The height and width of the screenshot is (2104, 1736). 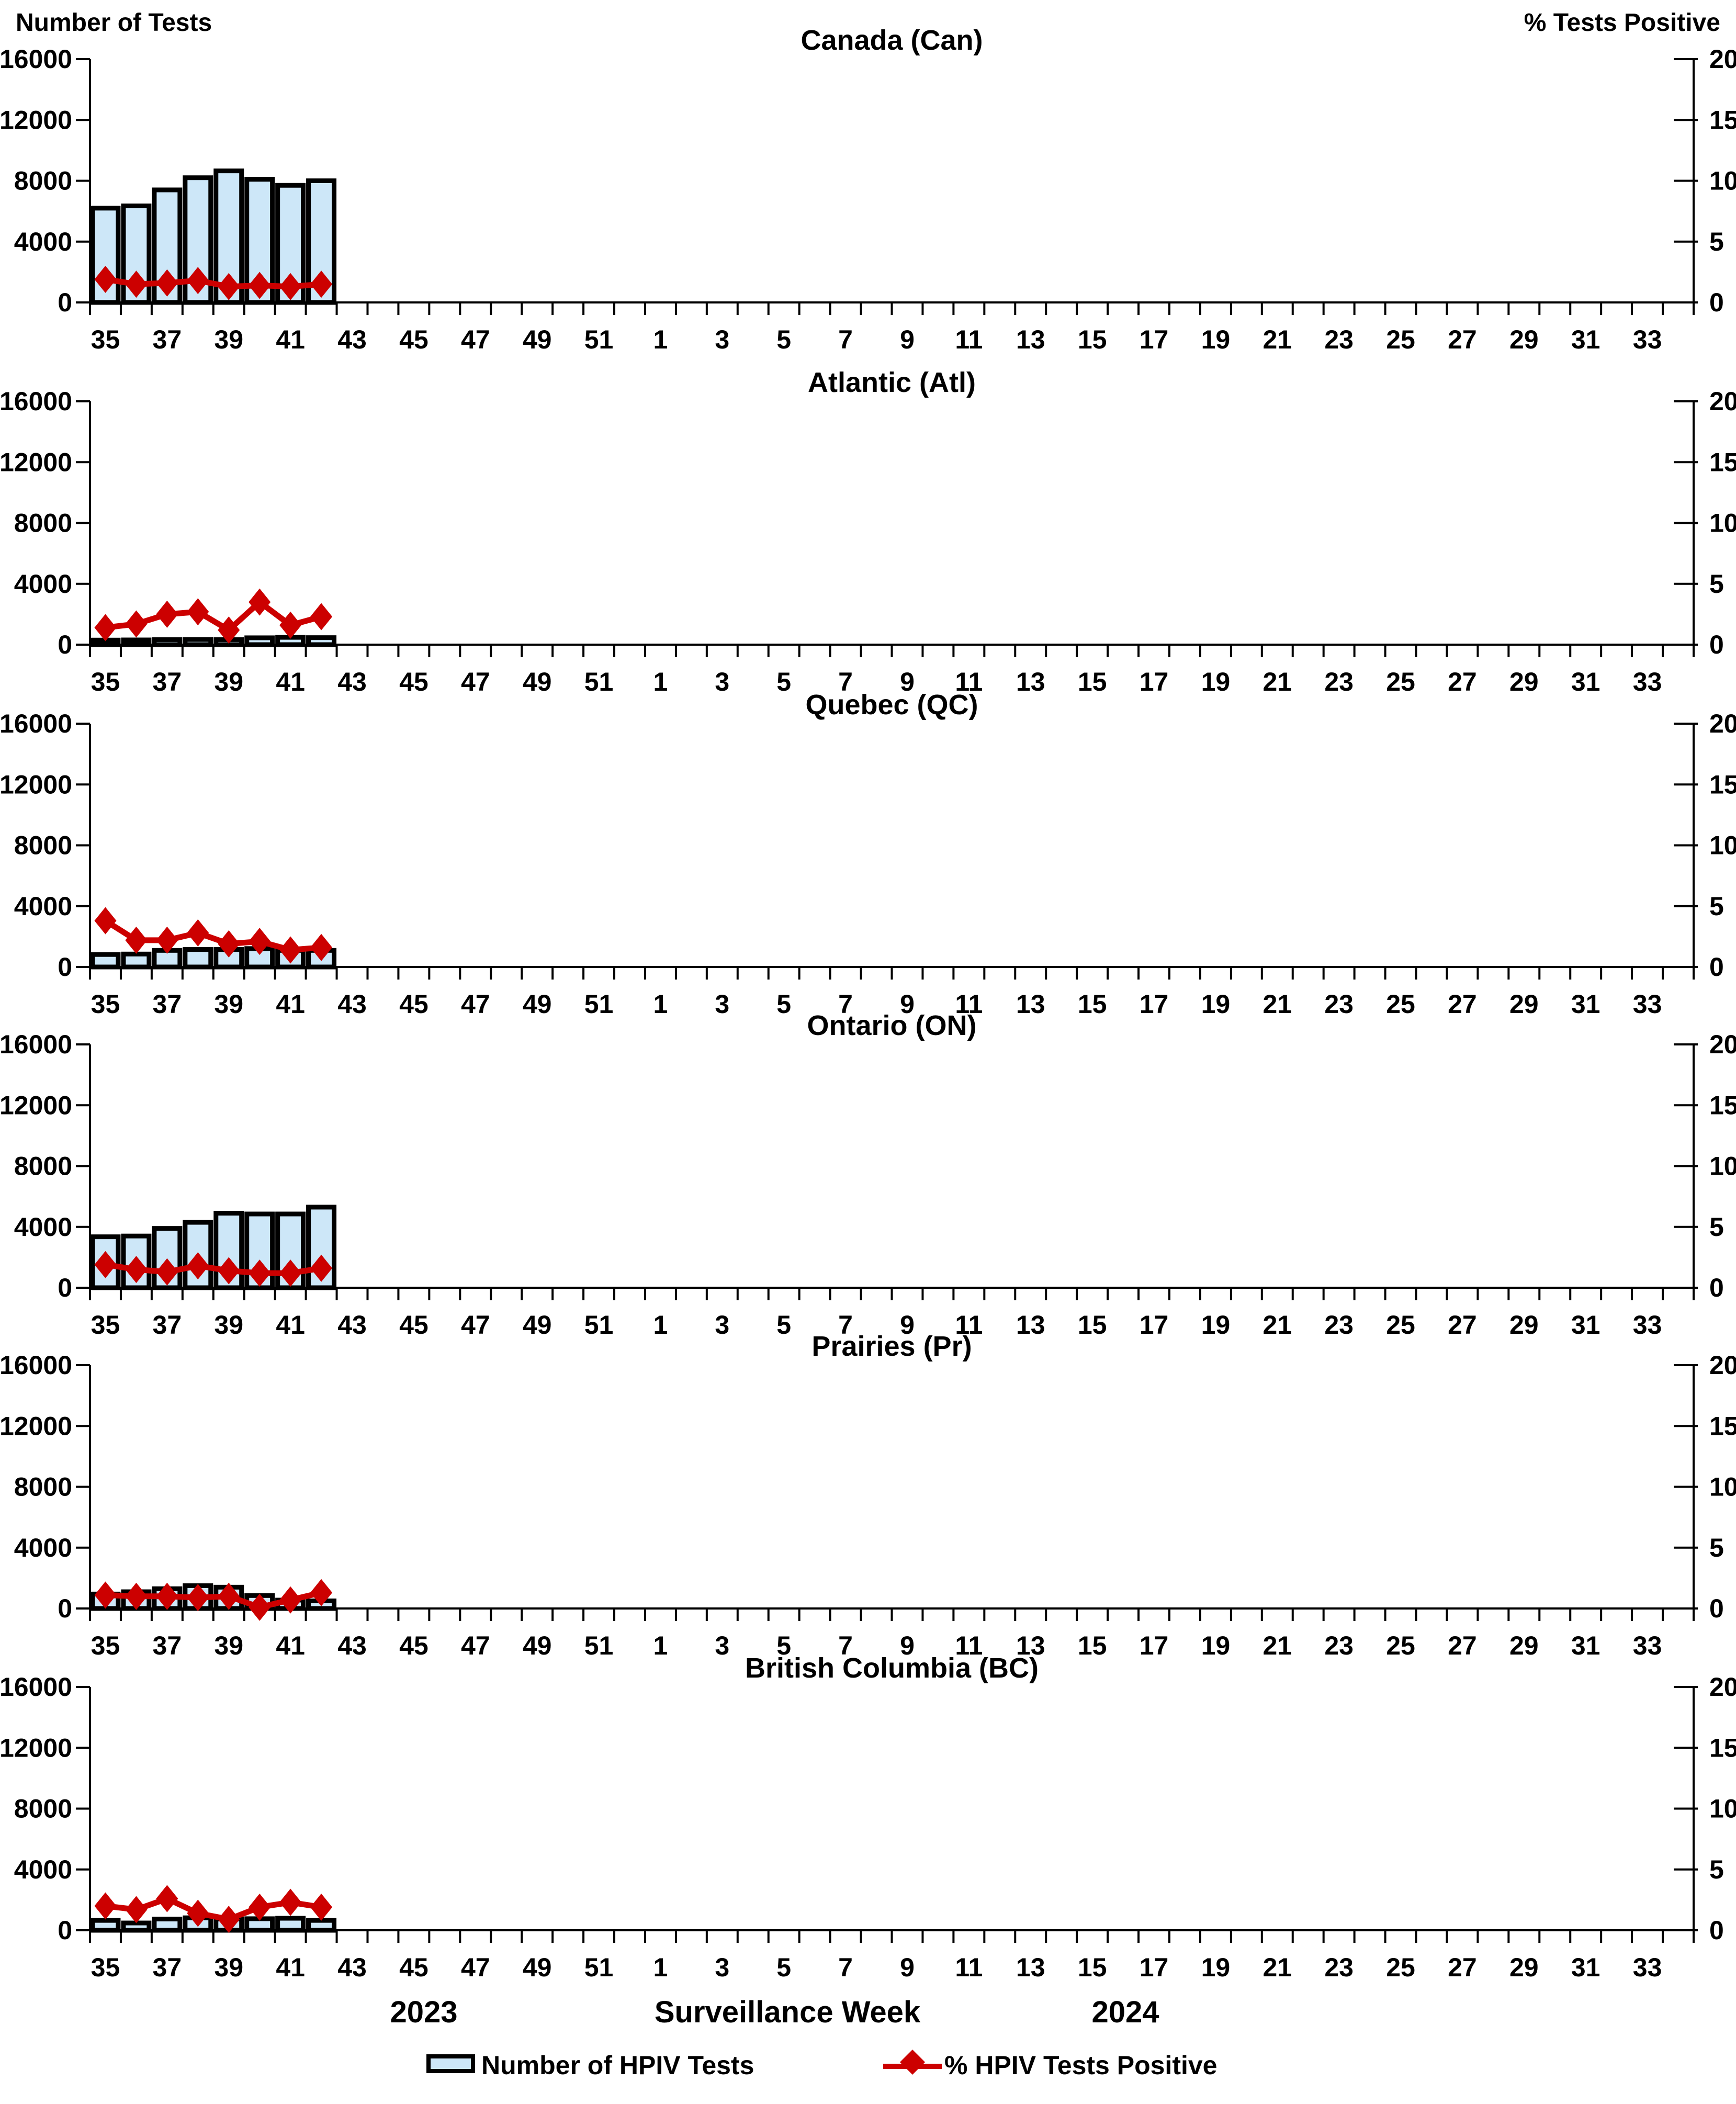 I want to click on x-axis-week-label: 13, so click(x=1031, y=1325).